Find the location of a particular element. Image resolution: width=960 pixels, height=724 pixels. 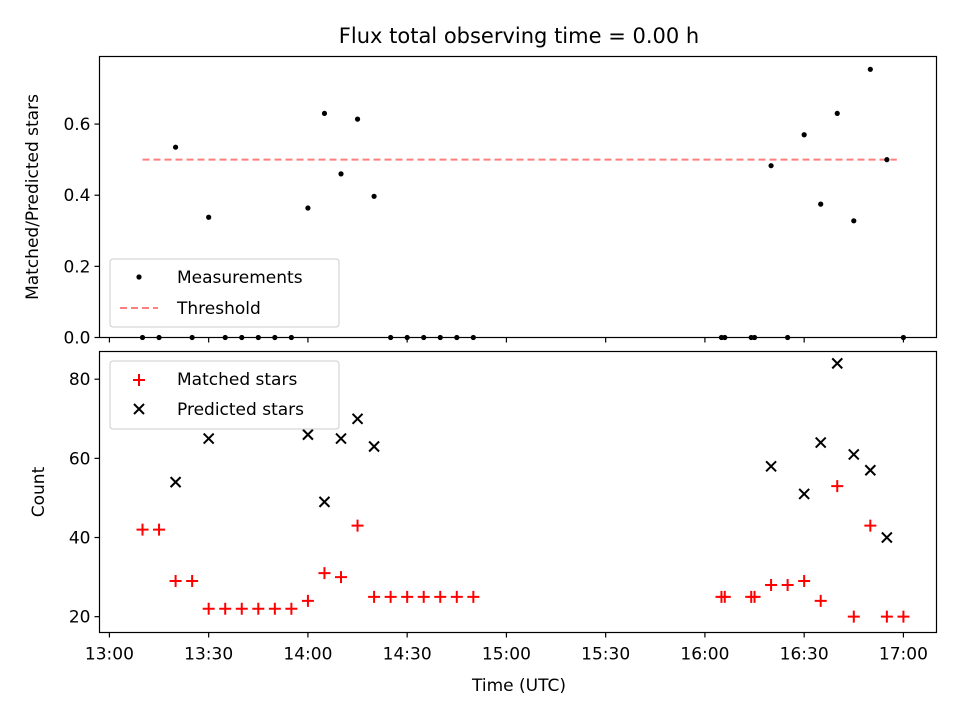

x-tick-label: 15:00 is located at coordinates (506, 655).